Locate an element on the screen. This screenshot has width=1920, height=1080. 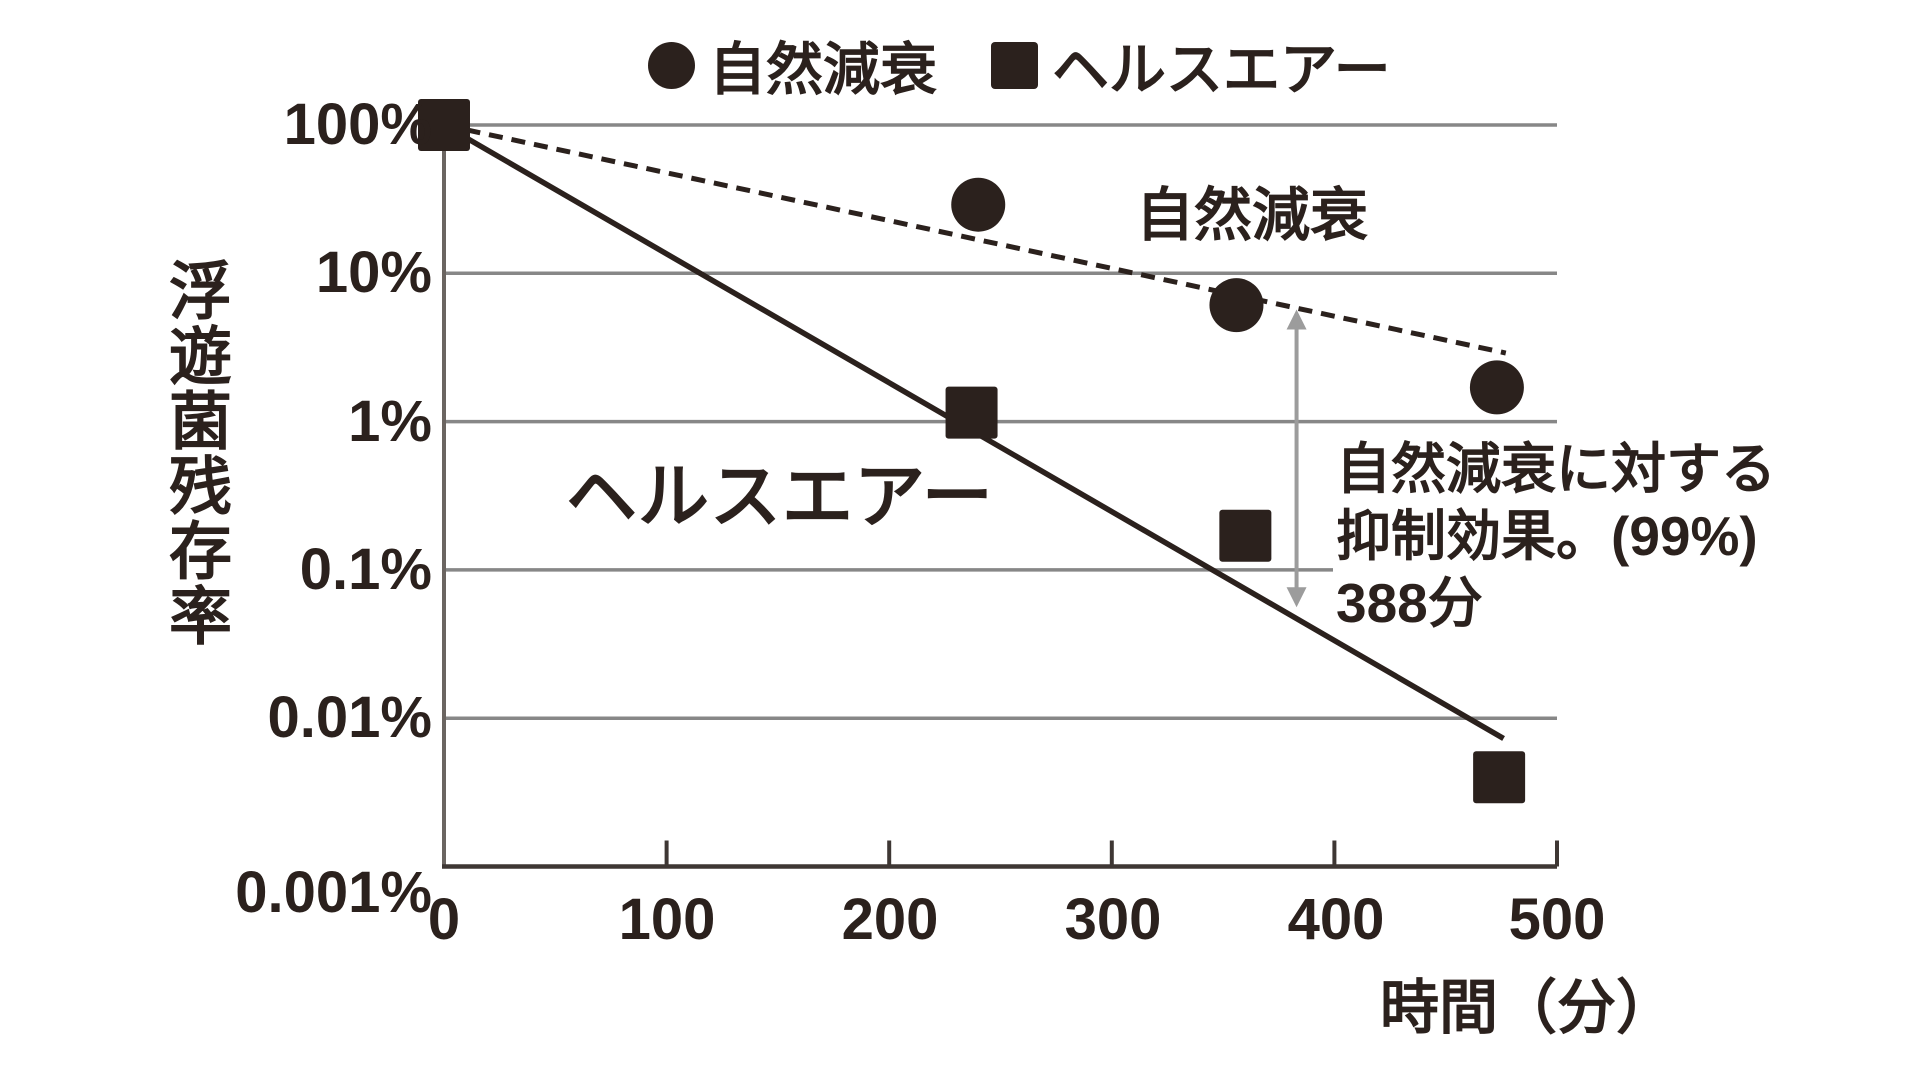
x-tick-100: 100 is located at coordinates (667, 919).